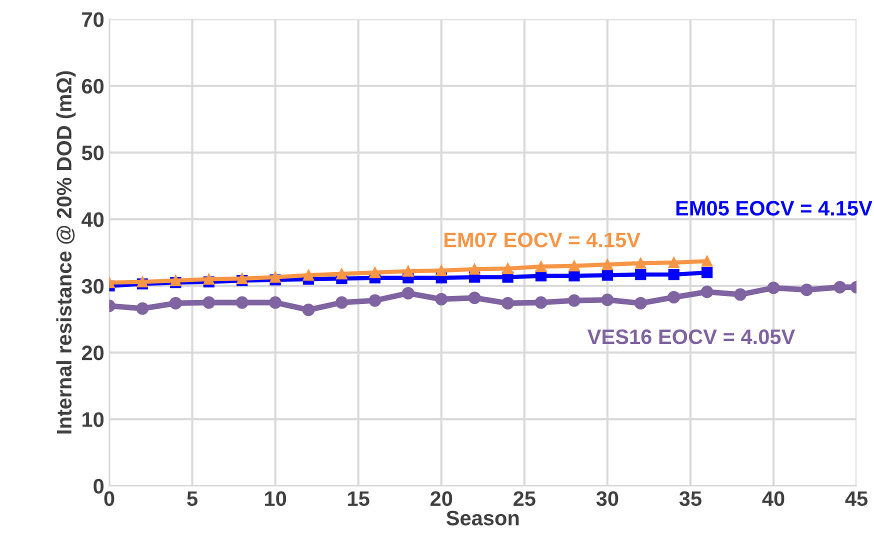 The width and height of the screenshot is (874, 549). I want to click on x-tick-label: 25, so click(525, 498).